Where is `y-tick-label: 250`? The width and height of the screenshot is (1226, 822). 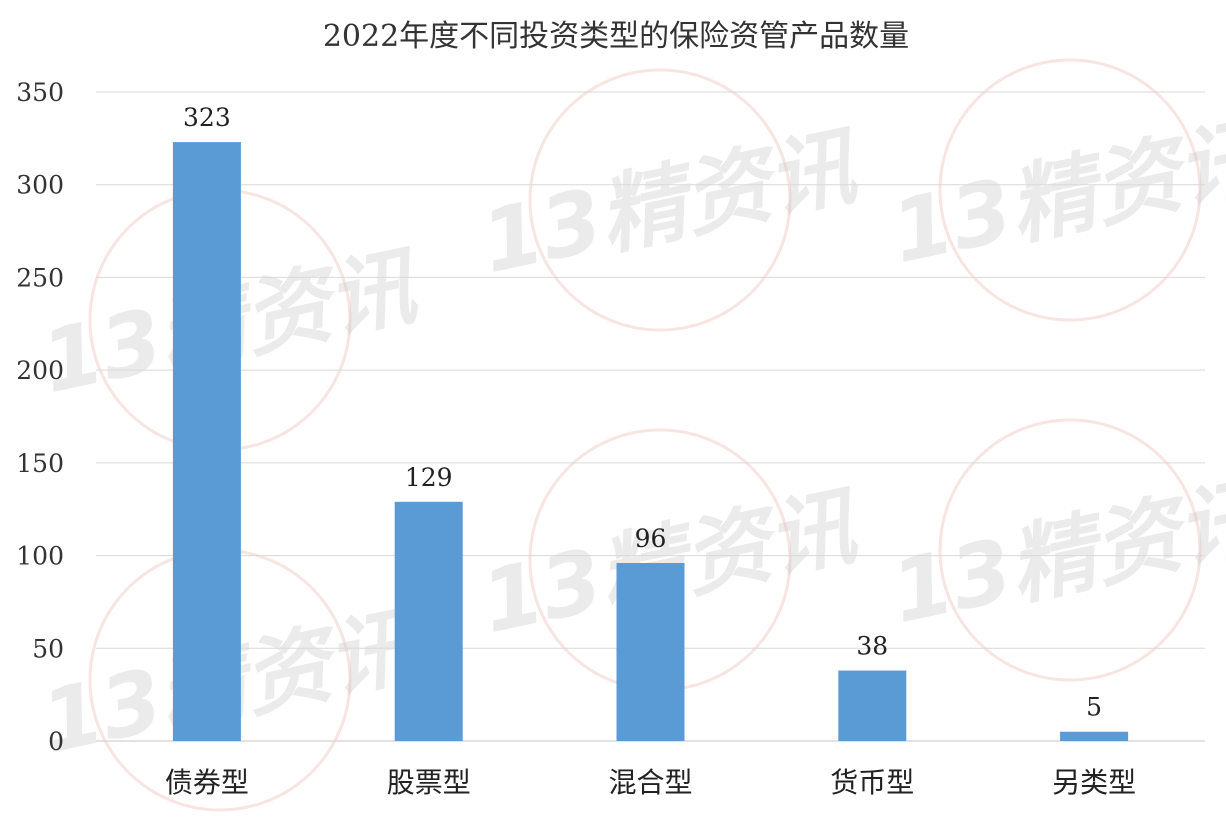 y-tick-label: 250 is located at coordinates (40, 277).